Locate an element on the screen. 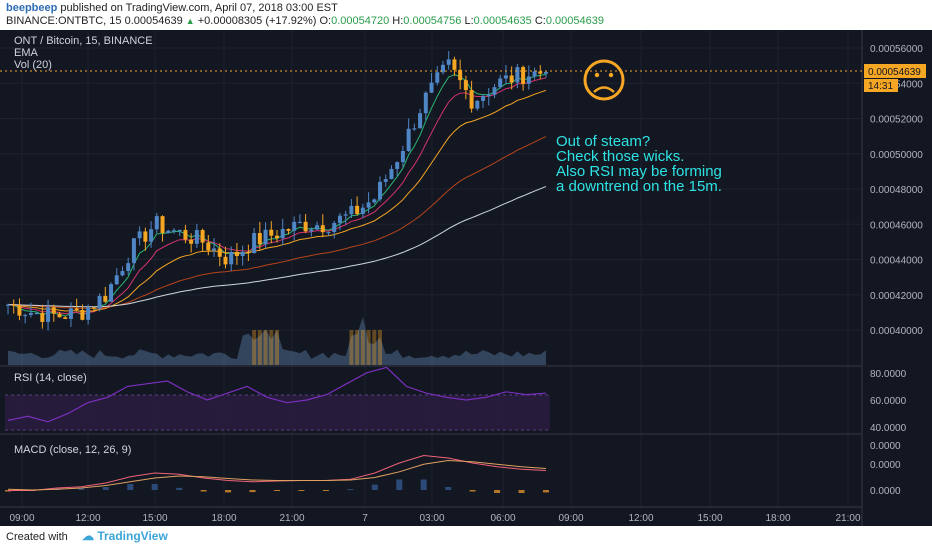  tradingview-brand: TradingView is located at coordinates (132, 536).